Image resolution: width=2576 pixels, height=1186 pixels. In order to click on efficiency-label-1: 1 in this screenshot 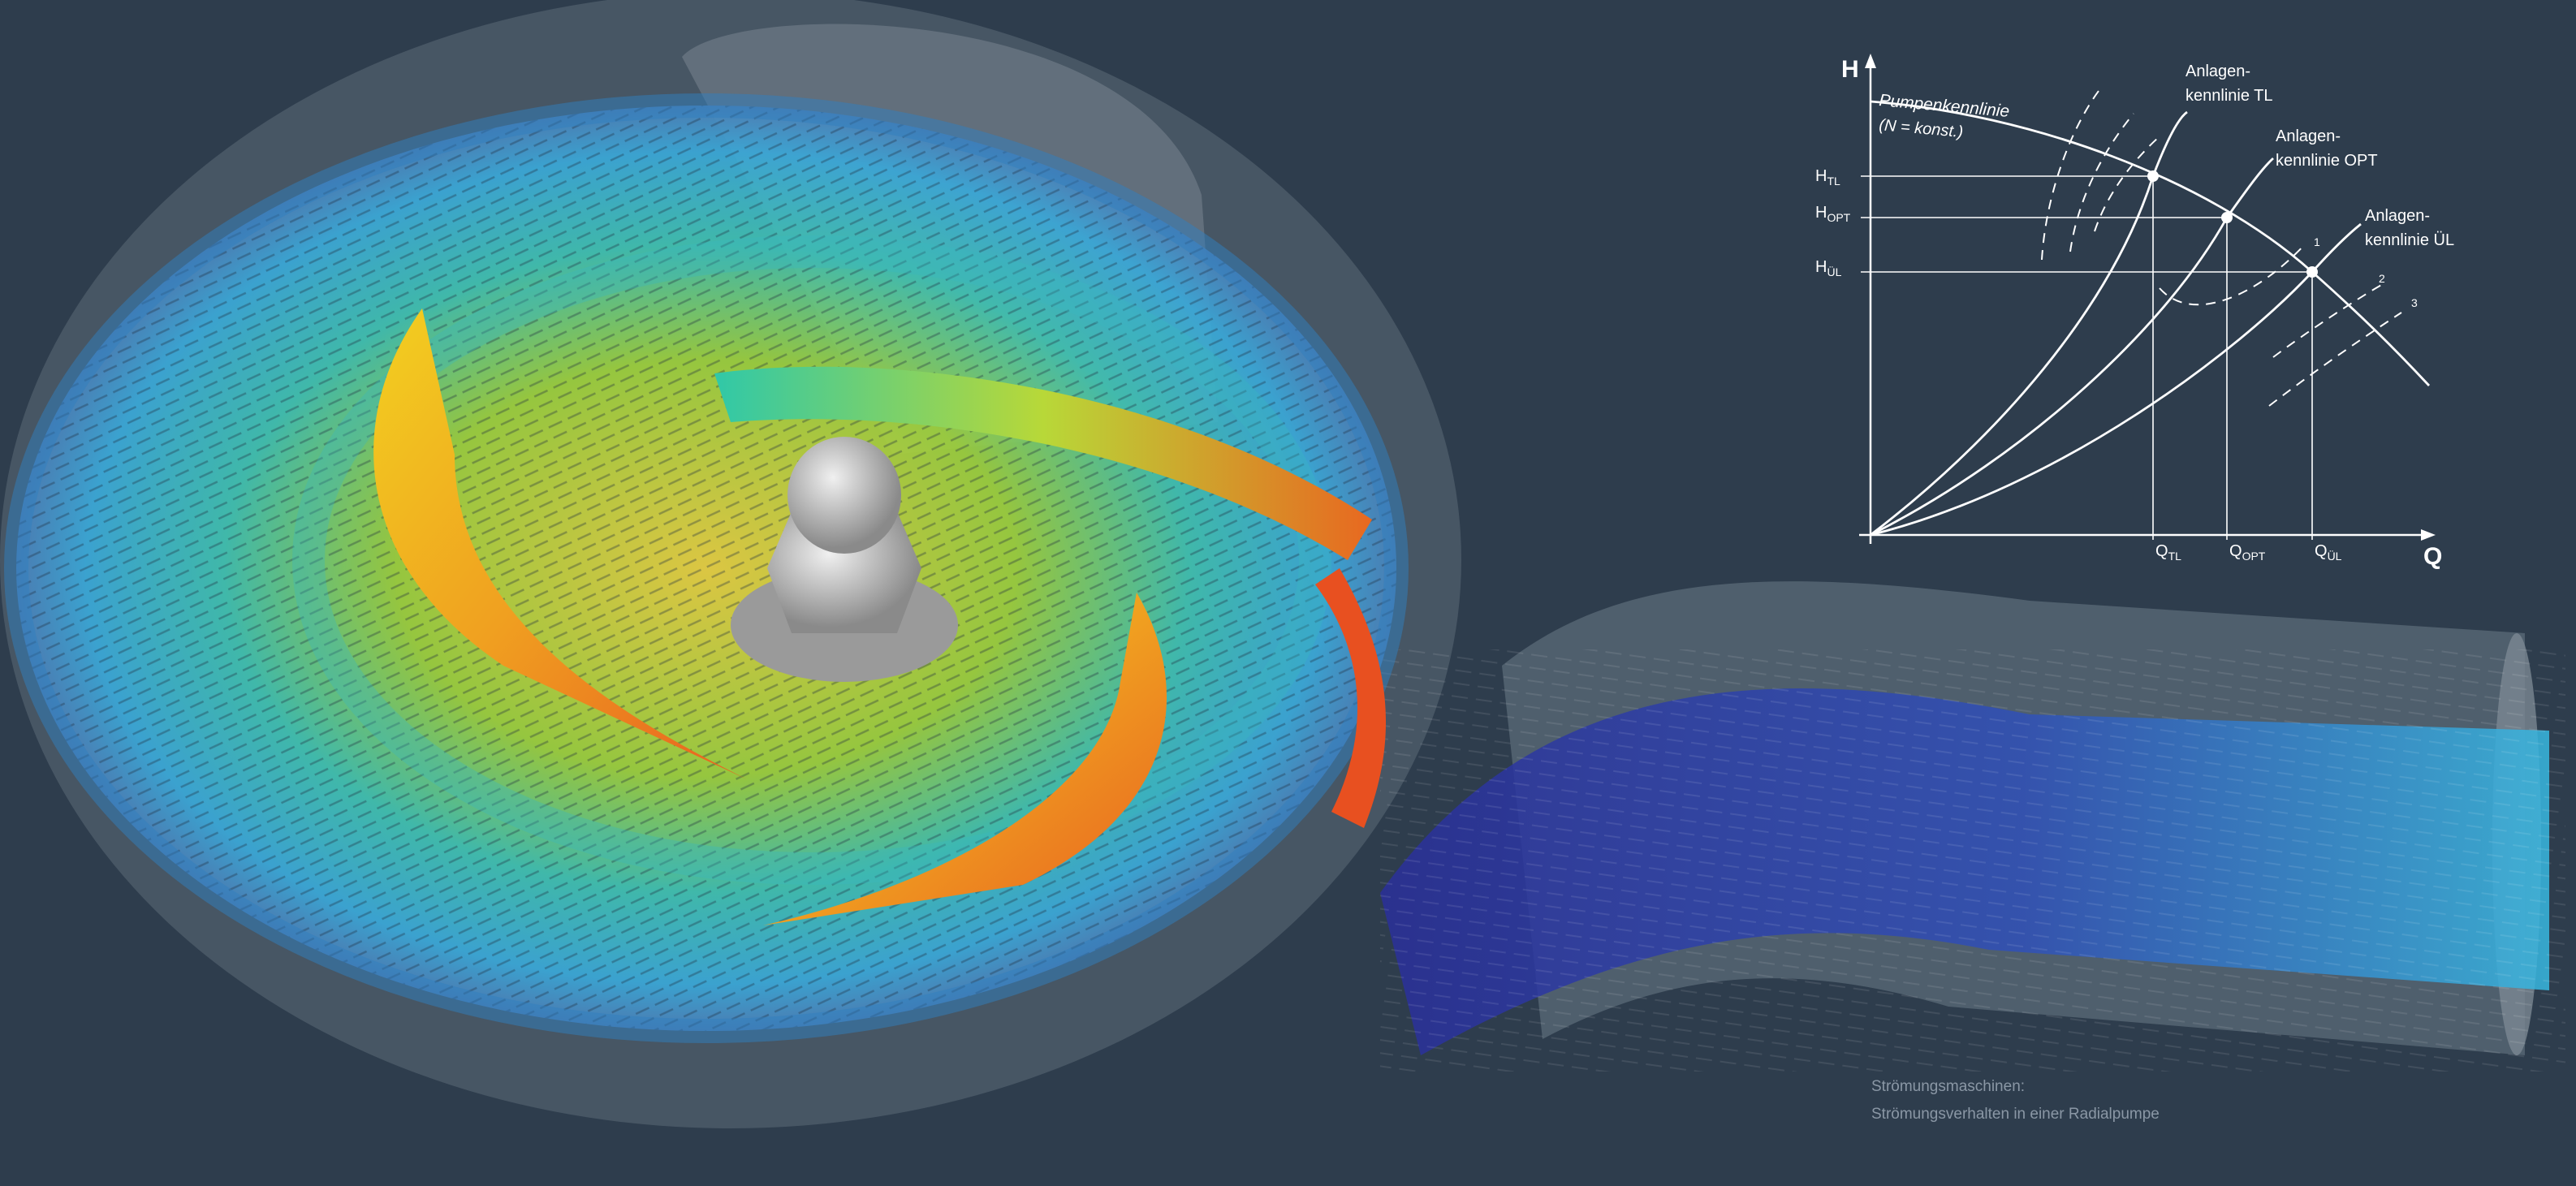, I will do `click(2317, 241)`.